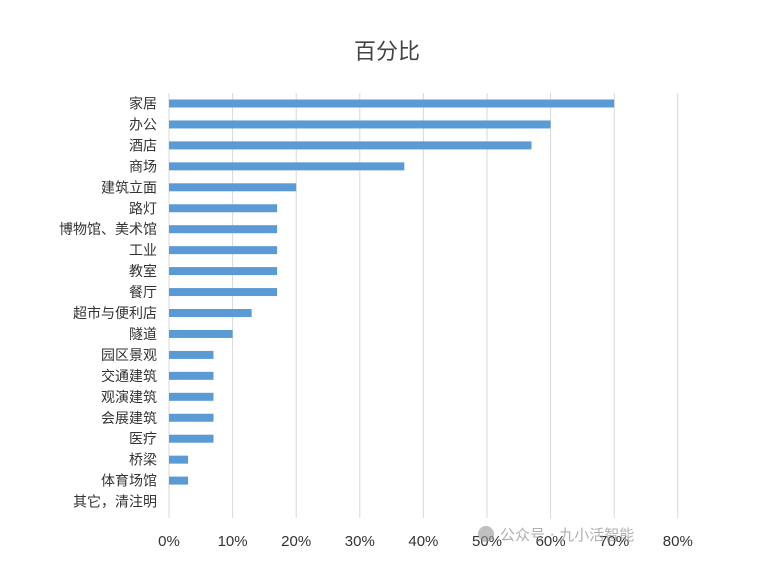 The width and height of the screenshot is (774, 587). What do you see at coordinates (678, 541) in the screenshot?
I see `x-tick-label: 80%` at bounding box center [678, 541].